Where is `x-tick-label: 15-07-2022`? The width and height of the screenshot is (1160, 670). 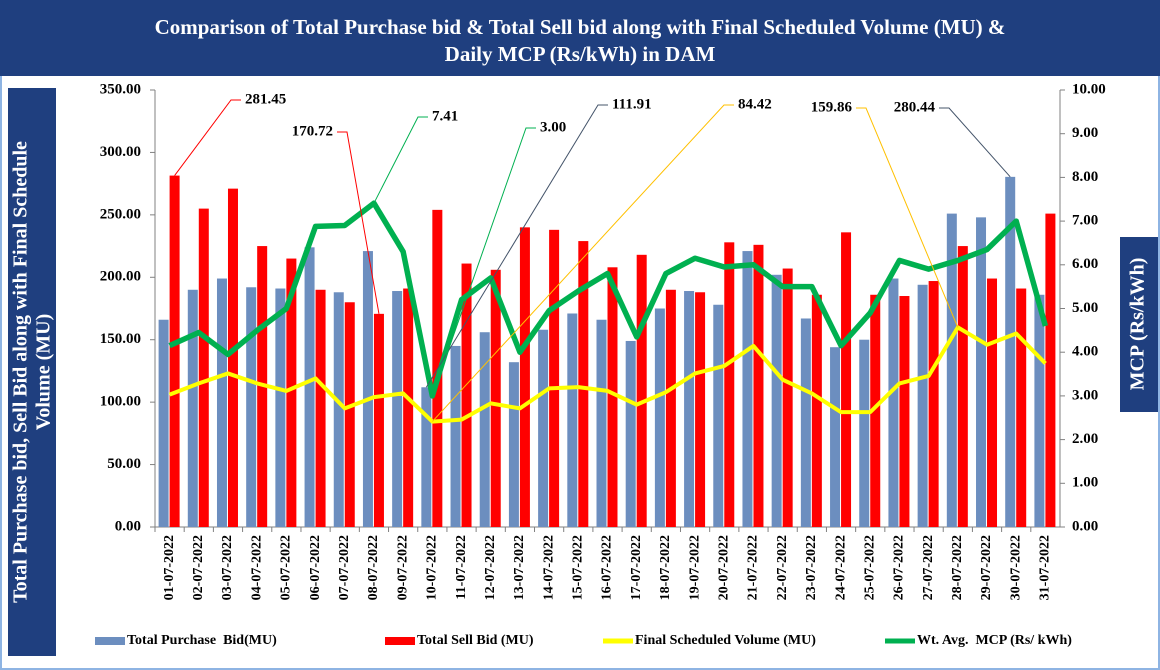
x-tick-label: 15-07-2022 is located at coordinates (578, 567).